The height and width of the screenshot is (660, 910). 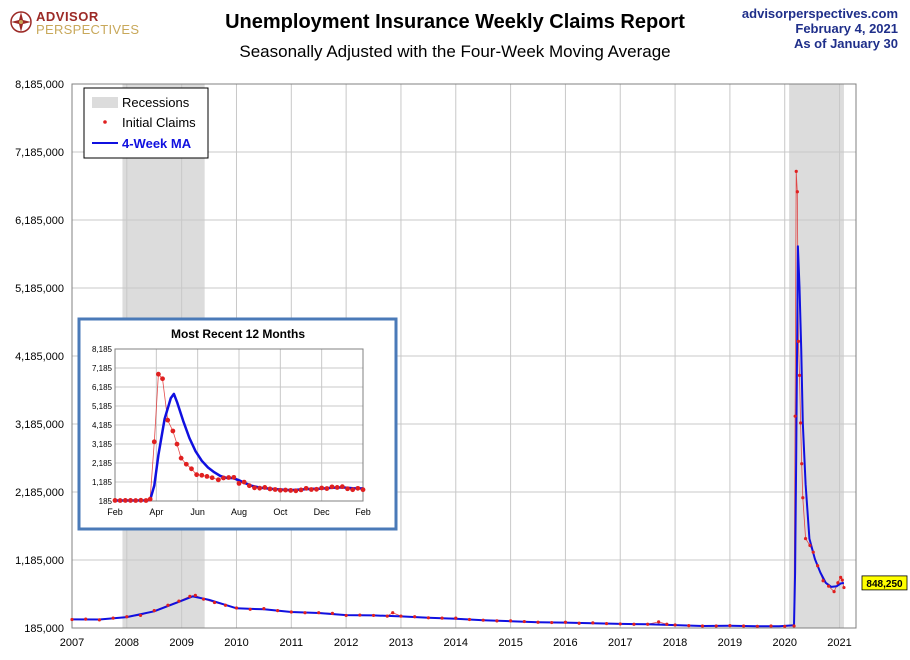 I want to click on legend-claims-label: Initial Claims, so click(x=159, y=122).